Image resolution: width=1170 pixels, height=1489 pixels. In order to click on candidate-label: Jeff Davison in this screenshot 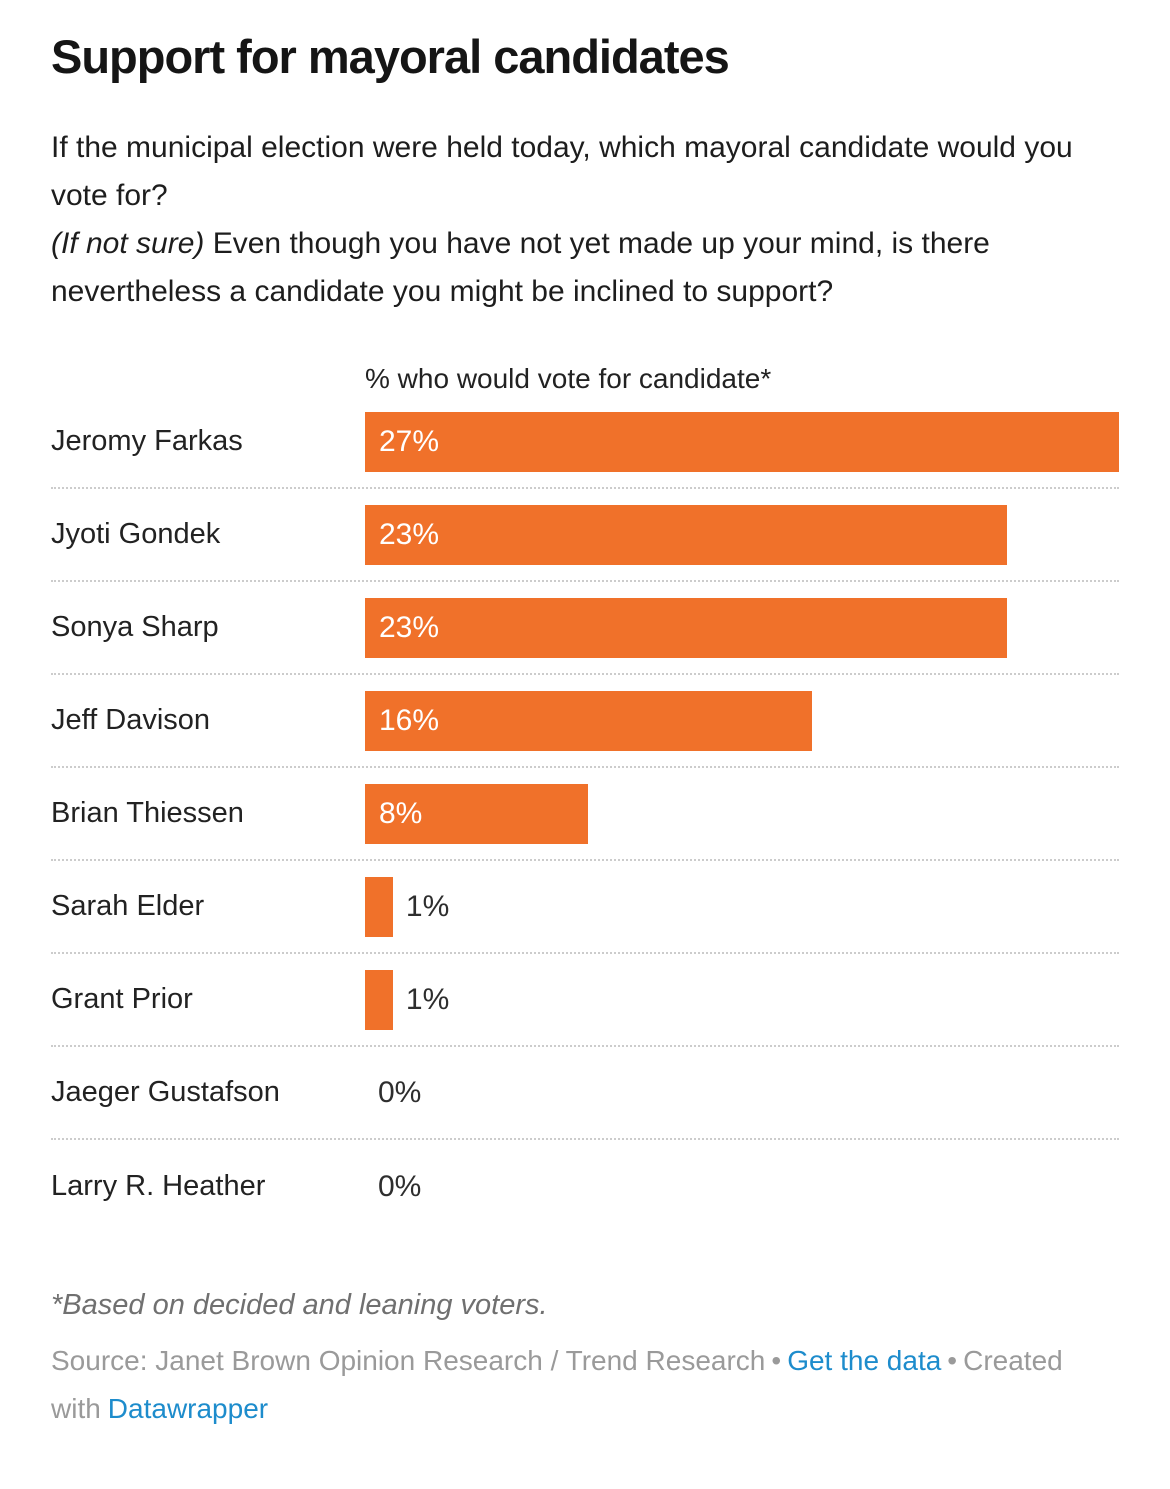, I will do `click(131, 720)`.